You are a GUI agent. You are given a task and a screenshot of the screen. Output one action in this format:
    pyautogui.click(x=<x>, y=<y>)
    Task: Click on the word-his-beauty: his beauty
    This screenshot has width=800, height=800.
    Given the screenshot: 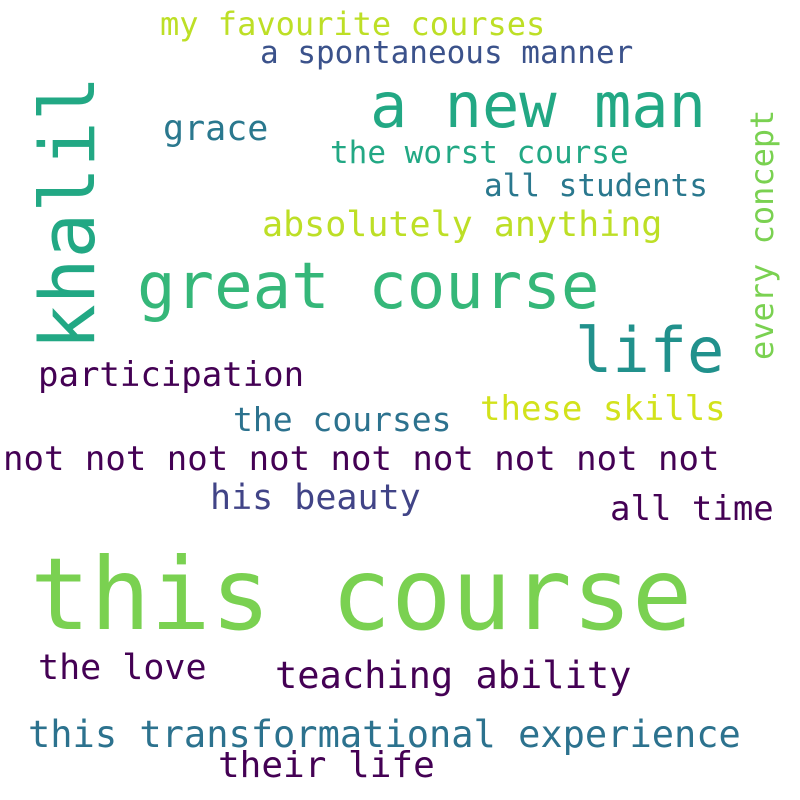 What is the action you would take?
    pyautogui.click(x=315, y=498)
    